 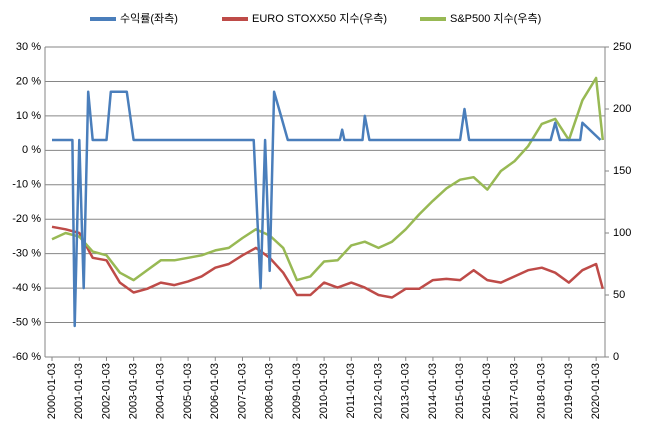 What do you see at coordinates (26, 322) in the screenshot?
I see `y-tick-label: -50 %` at bounding box center [26, 322].